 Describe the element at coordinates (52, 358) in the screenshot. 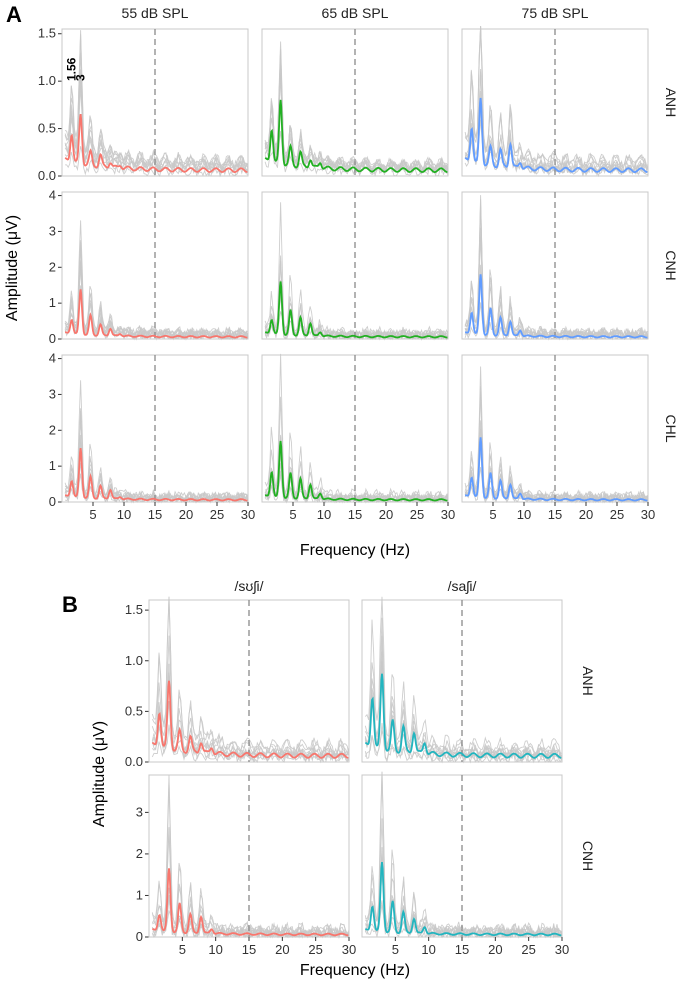

I see `y-tick-label: 4` at that location.